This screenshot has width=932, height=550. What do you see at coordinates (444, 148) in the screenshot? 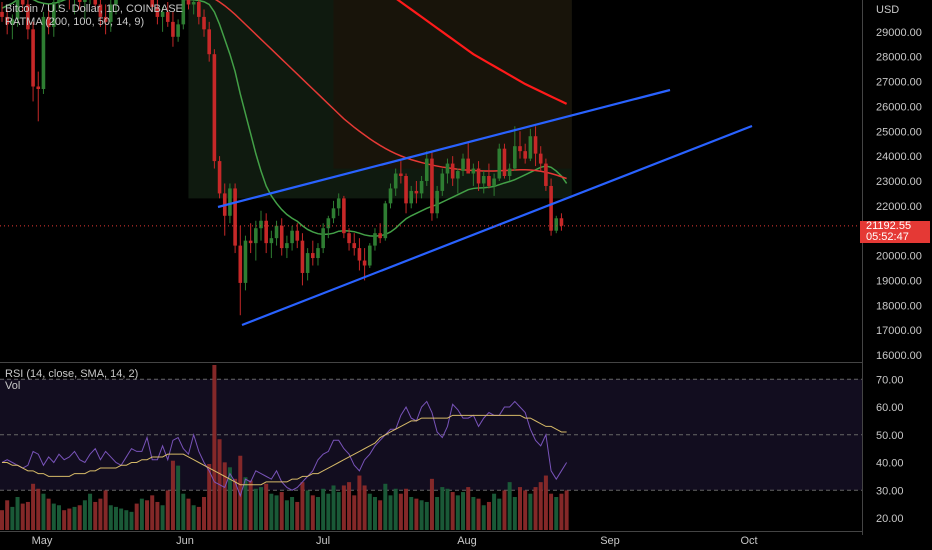
I see `upper-trendline` at bounding box center [444, 148].